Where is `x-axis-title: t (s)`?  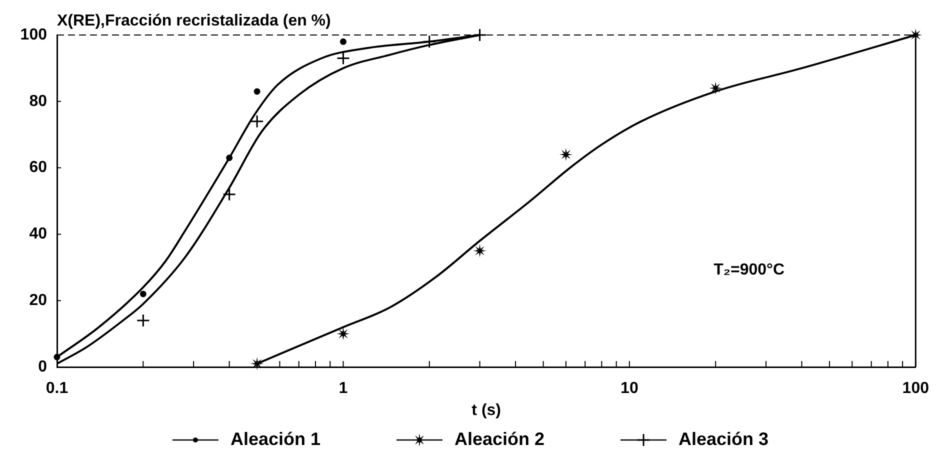 x-axis-title: t (s) is located at coordinates (486, 410).